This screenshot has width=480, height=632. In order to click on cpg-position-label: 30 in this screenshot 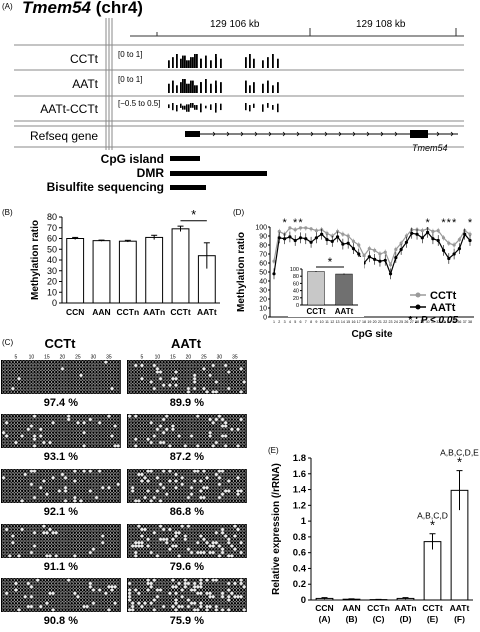, I will do `click(220, 358)`.